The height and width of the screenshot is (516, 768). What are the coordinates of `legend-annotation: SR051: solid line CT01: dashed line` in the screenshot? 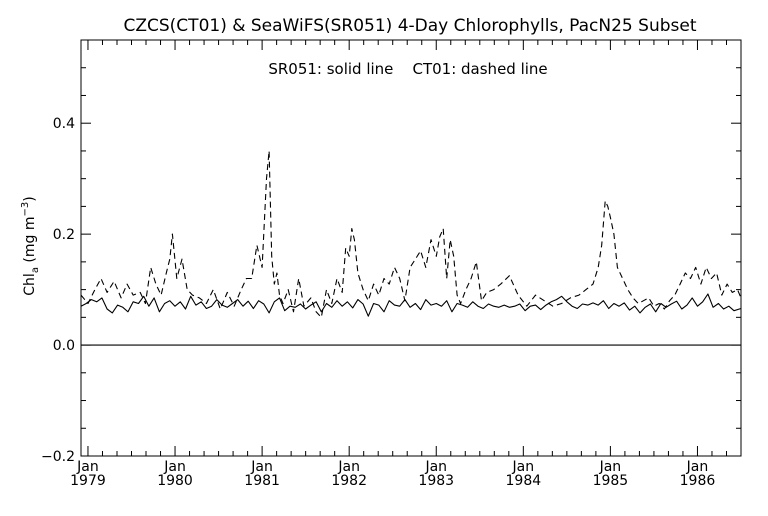 It's located at (407, 69).